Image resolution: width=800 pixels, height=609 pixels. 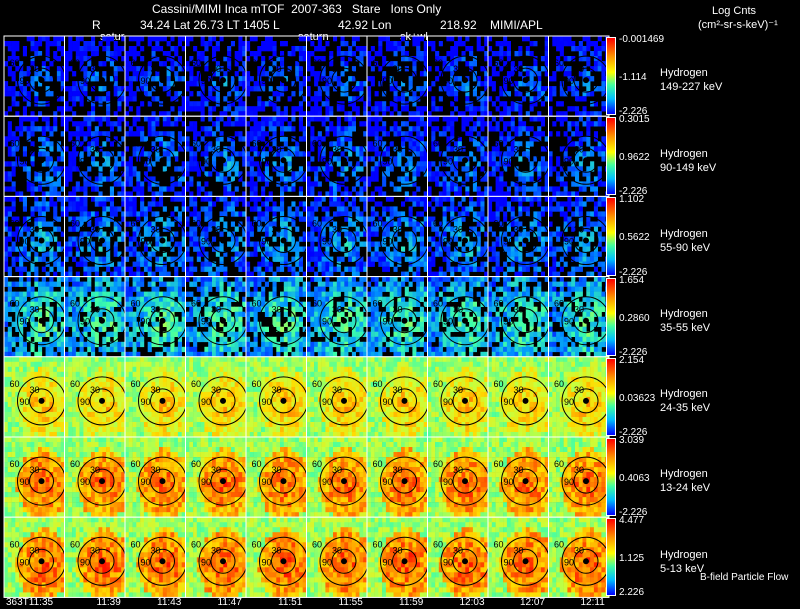 What do you see at coordinates (632, 440) in the screenshot?
I see `colorbar-max-label: 3.039` at bounding box center [632, 440].